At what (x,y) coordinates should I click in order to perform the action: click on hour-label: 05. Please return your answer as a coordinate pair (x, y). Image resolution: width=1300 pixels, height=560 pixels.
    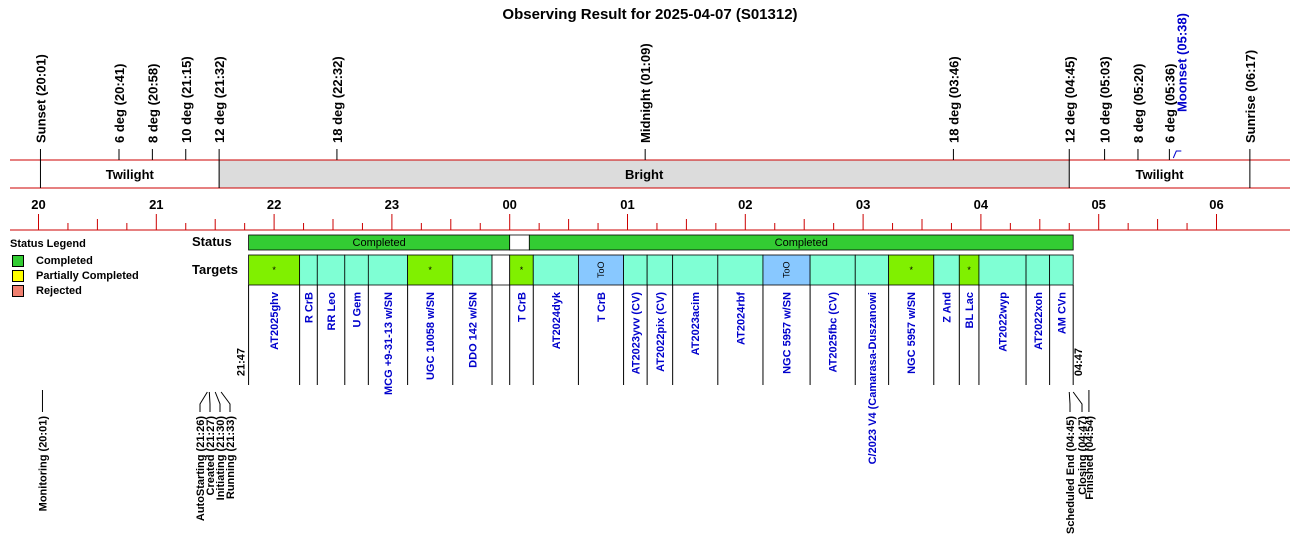
    Looking at the image, I should click on (1098, 204).